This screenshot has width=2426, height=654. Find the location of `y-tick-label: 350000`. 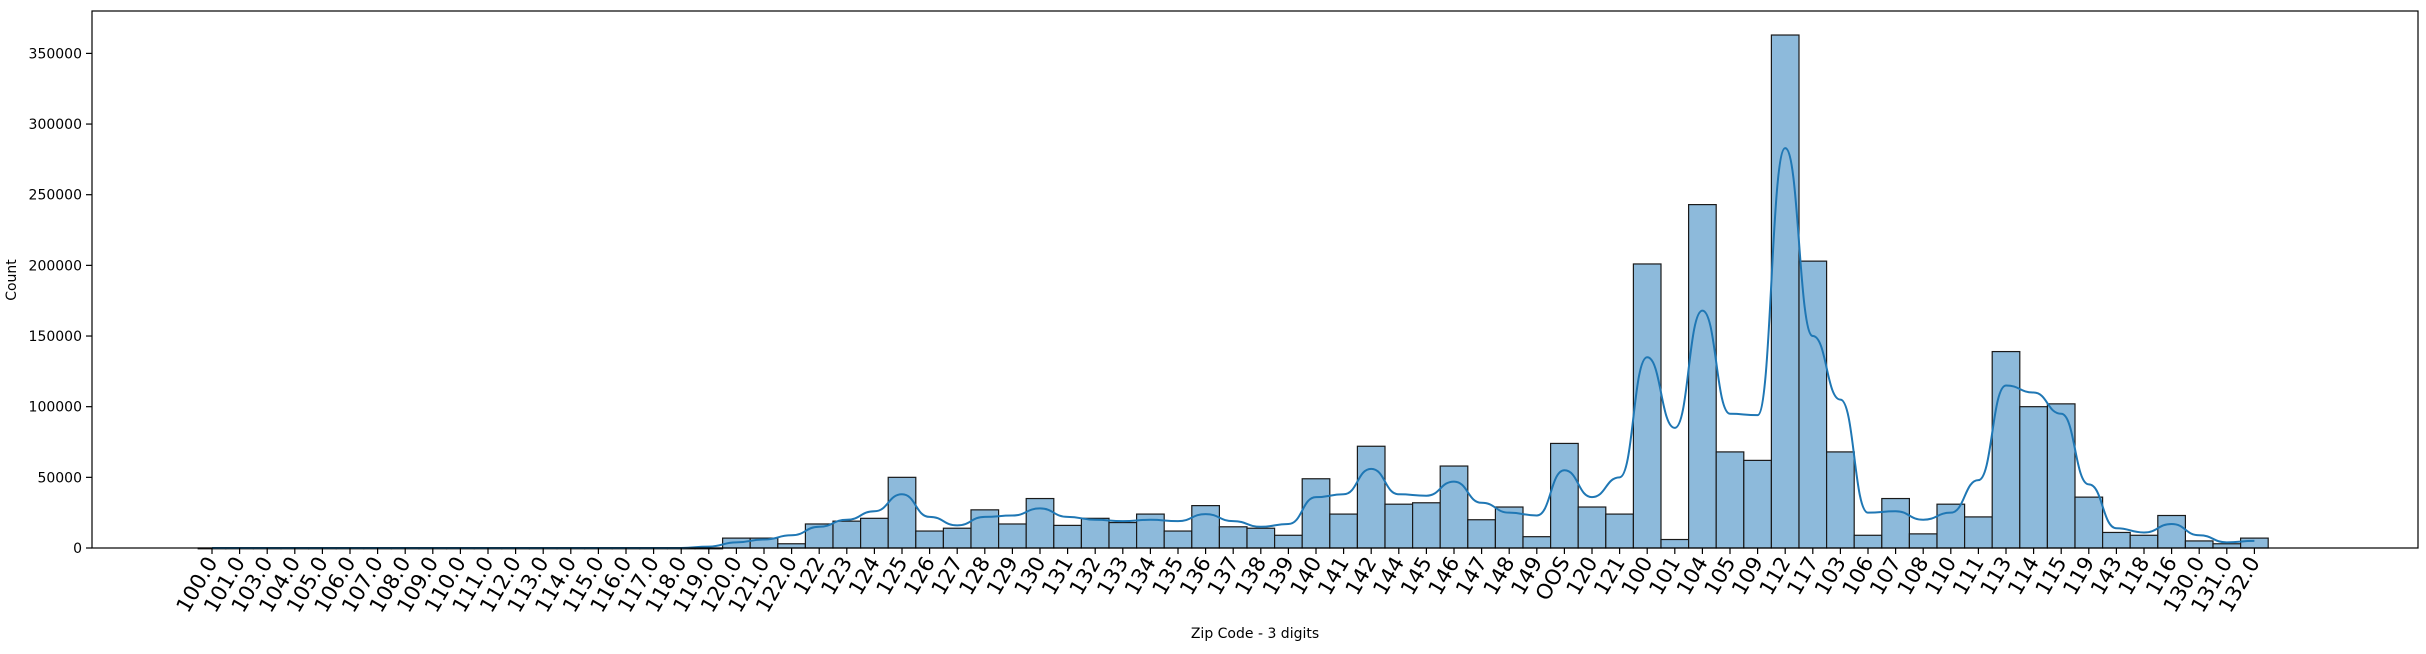

y-tick-label: 350000 is located at coordinates (55, 54).